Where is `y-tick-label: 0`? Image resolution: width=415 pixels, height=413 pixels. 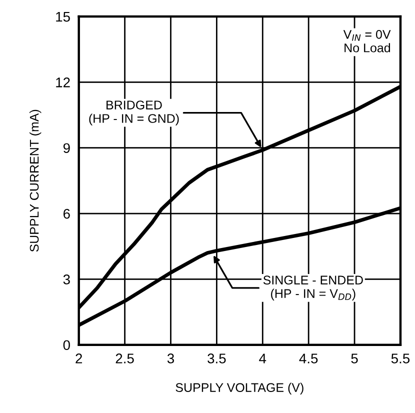 y-tick-label: 0 is located at coordinates (66, 345).